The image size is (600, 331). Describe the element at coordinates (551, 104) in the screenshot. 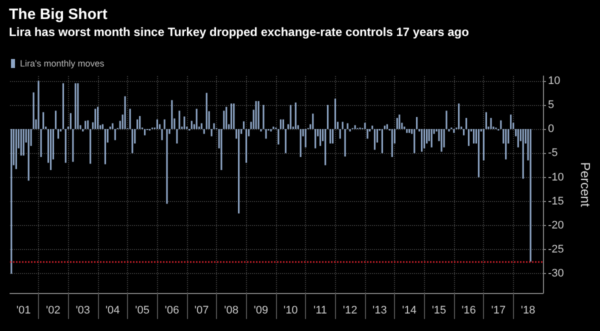

I see `y-tick-label: 5` at that location.